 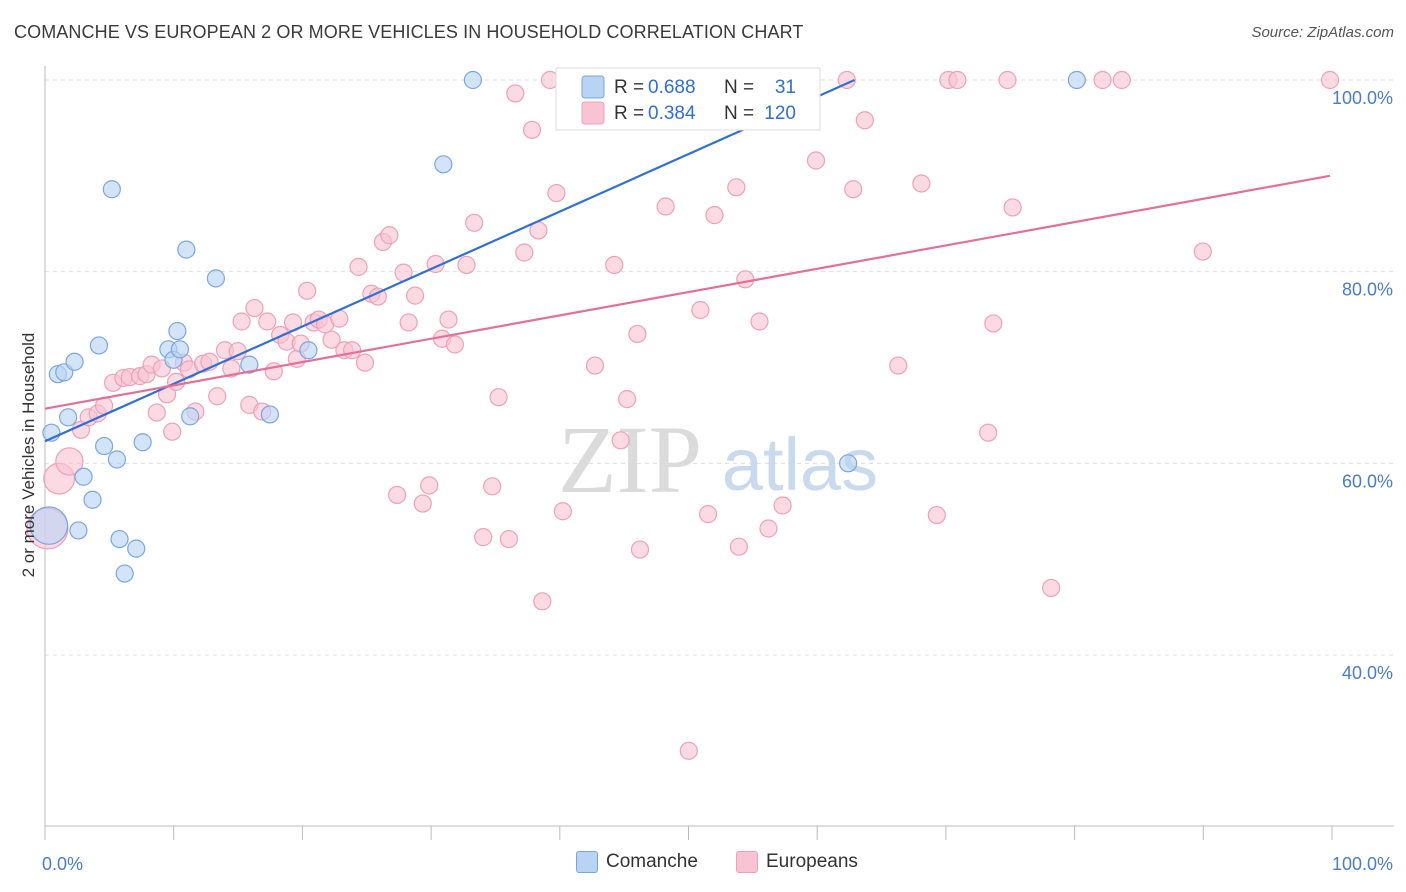 What do you see at coordinates (630, 459) in the screenshot?
I see `watermark-zip: ZIP` at bounding box center [630, 459].